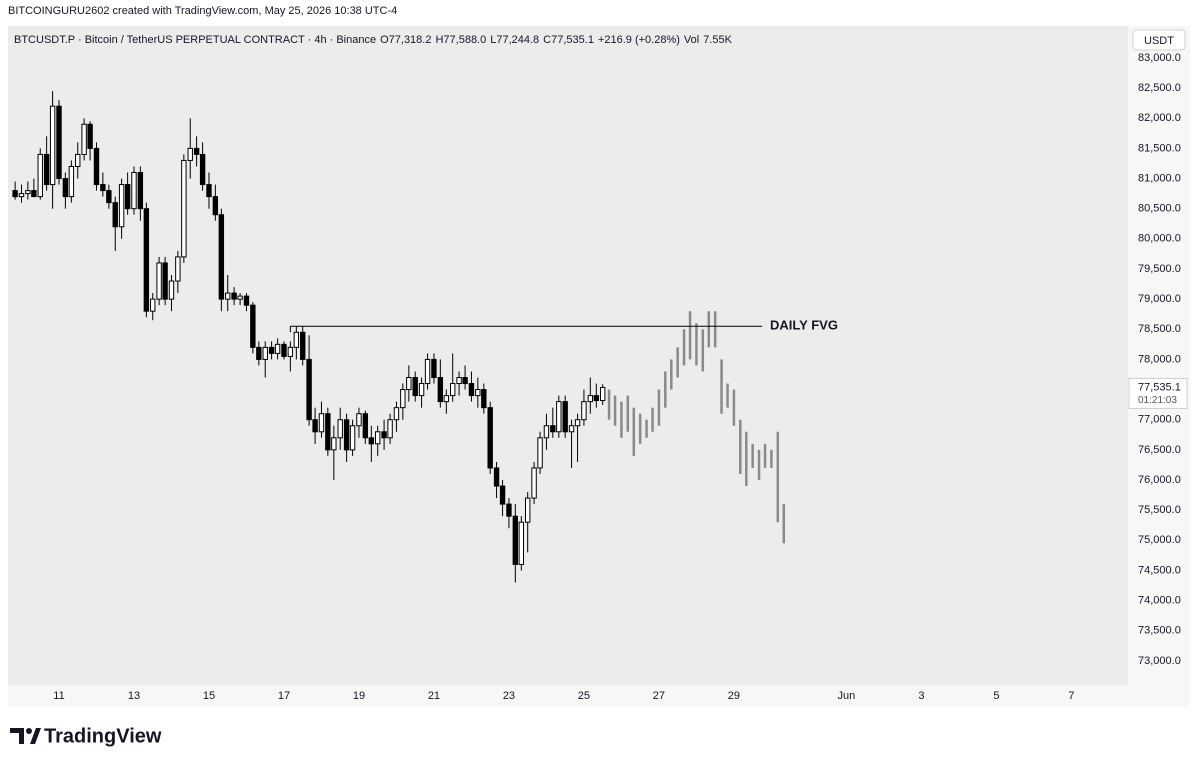  What do you see at coordinates (1159, 299) in the screenshot?
I see `y-tick-label: 79,000.0` at bounding box center [1159, 299].